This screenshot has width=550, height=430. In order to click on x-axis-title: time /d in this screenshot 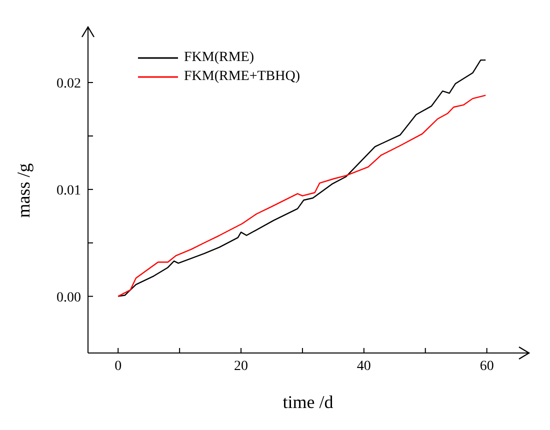, I will do `click(308, 402)`.